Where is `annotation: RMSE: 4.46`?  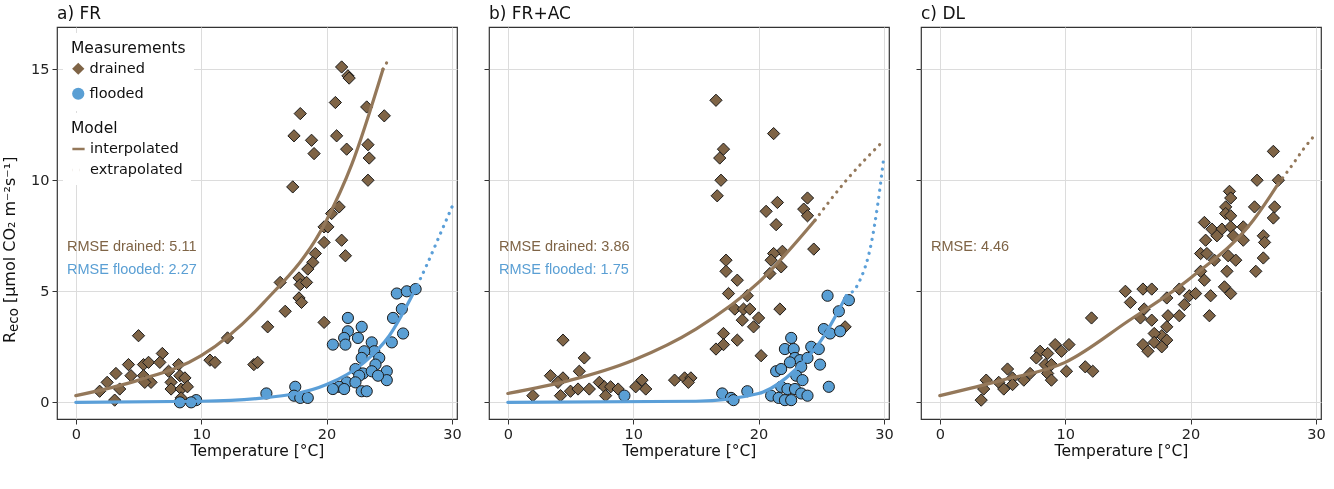 annotation: RMSE: 4.46 is located at coordinates (970, 245).